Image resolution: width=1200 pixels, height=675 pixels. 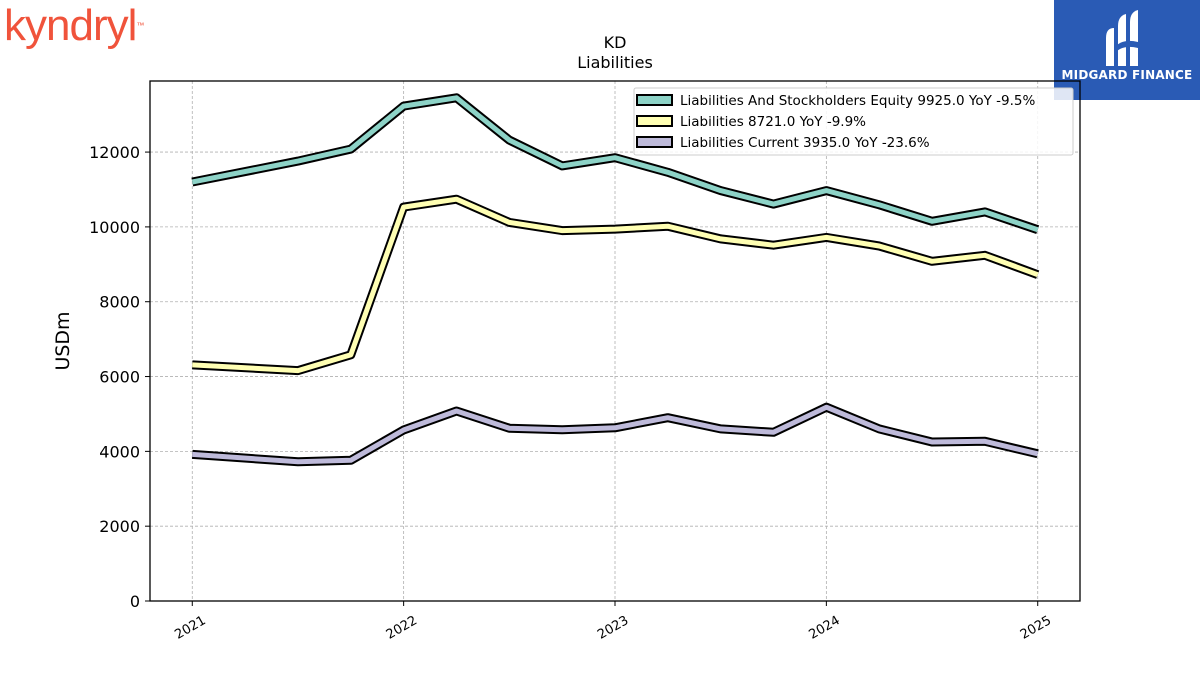 What do you see at coordinates (140, 25) in the screenshot?
I see `trademark-mark: ™` at bounding box center [140, 25].